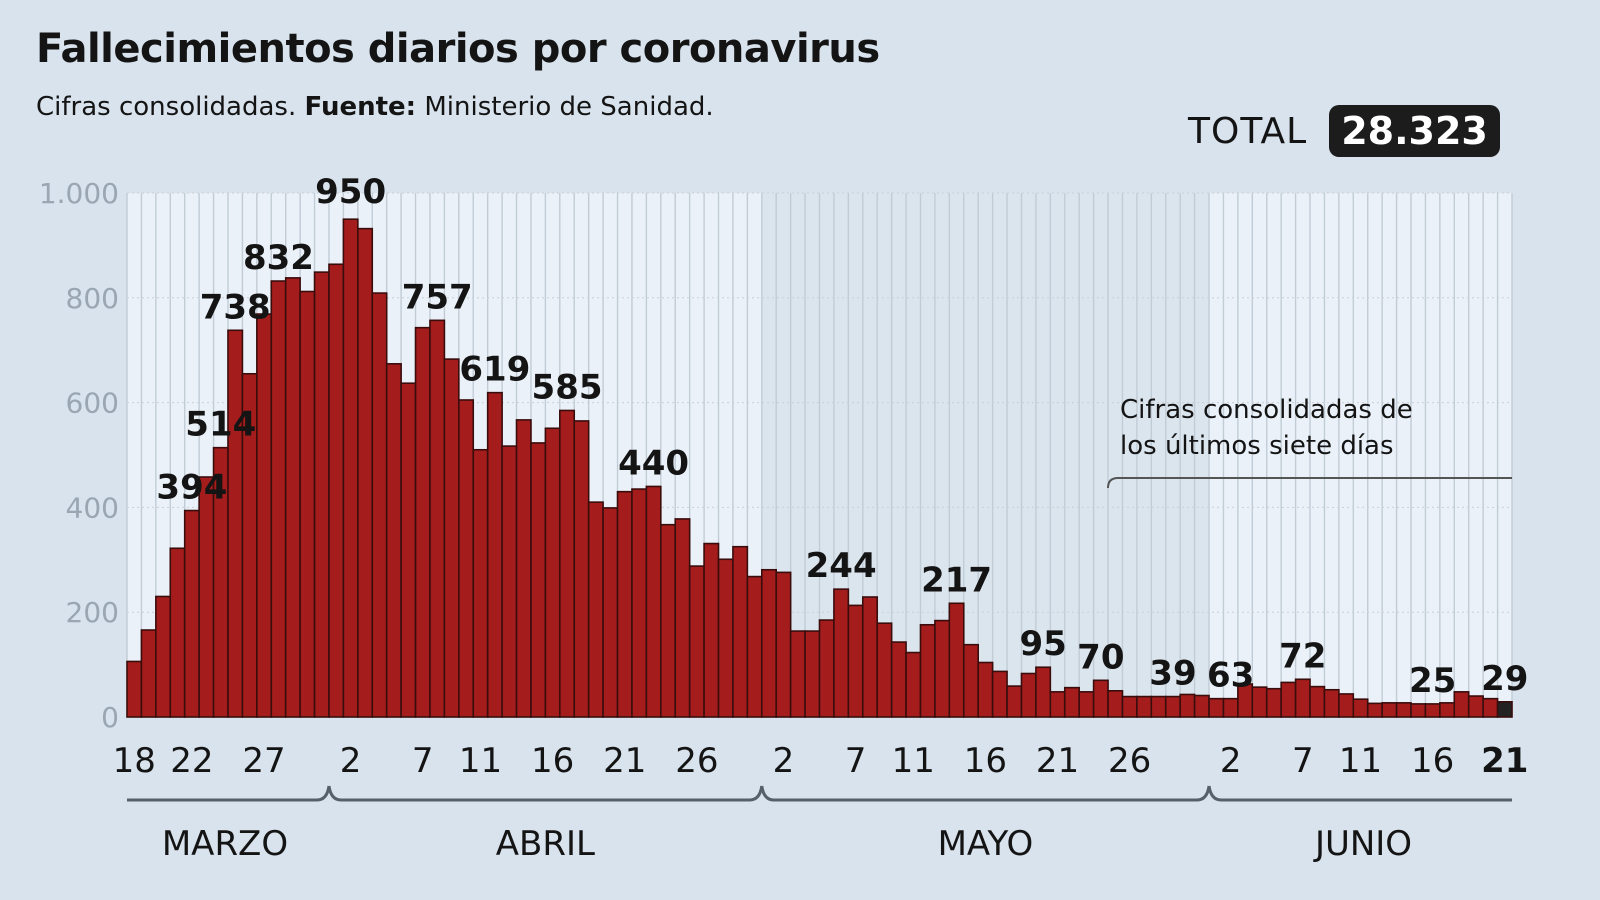 The width and height of the screenshot is (1600, 900). I want to click on bar-value-label: 70, so click(1100, 657).